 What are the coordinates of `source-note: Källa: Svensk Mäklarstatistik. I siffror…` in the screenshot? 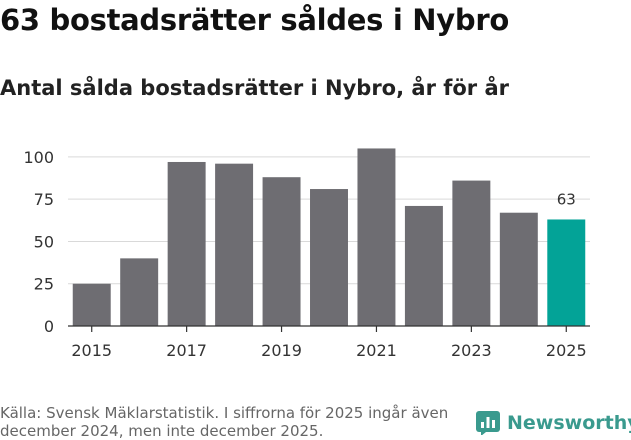 It's located at (224, 422).